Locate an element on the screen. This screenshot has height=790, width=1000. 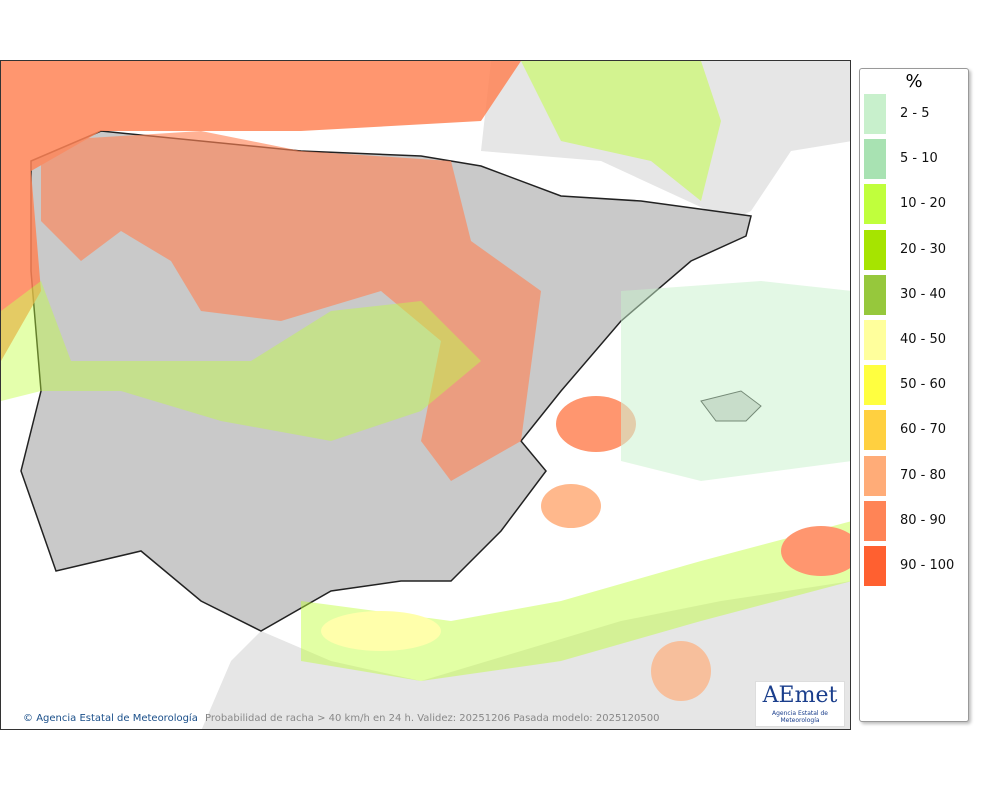
legend-item: 20 - 30 is located at coordinates (914, 249).